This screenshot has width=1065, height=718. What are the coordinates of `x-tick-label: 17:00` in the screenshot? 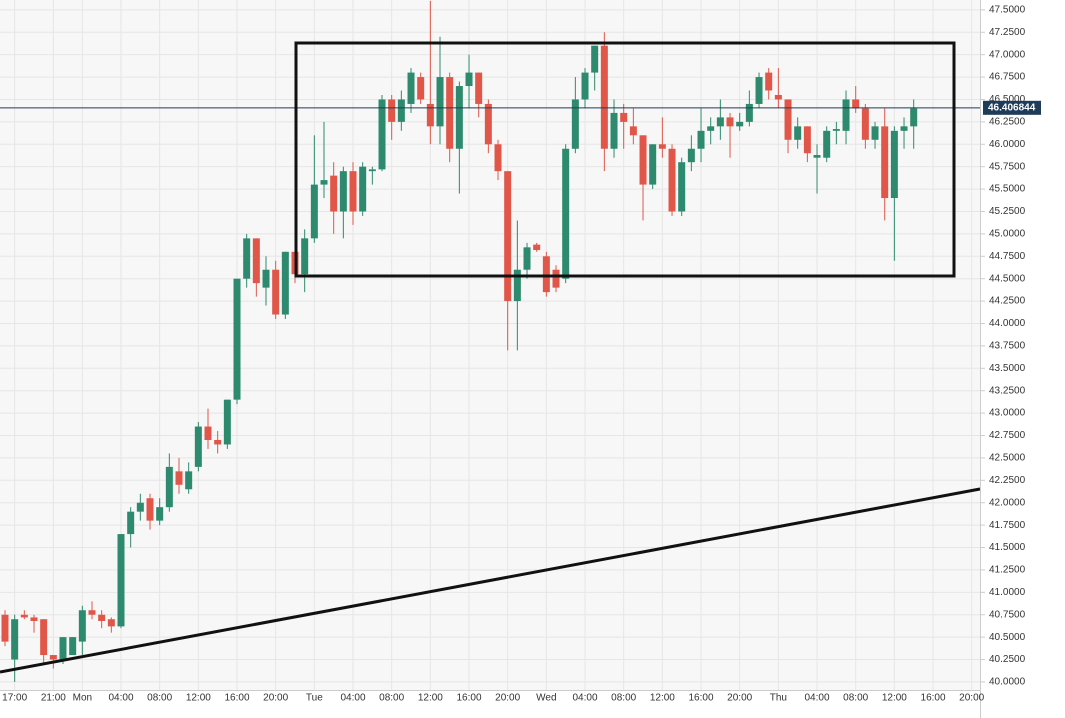 It's located at (14, 698).